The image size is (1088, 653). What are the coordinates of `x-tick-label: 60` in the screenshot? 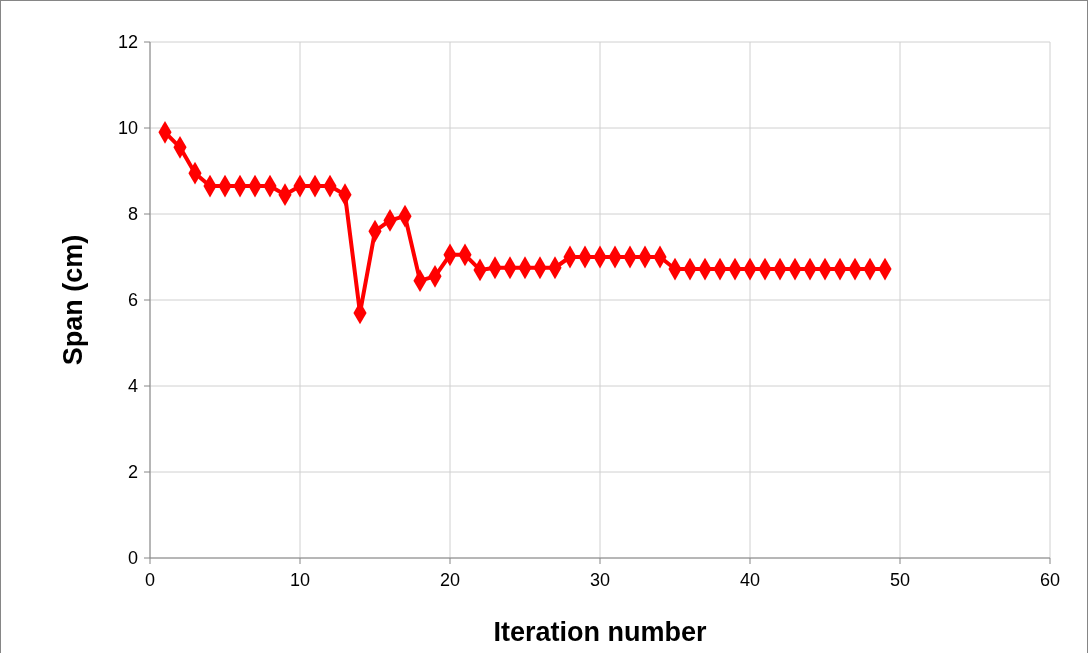 It's located at (1050, 580).